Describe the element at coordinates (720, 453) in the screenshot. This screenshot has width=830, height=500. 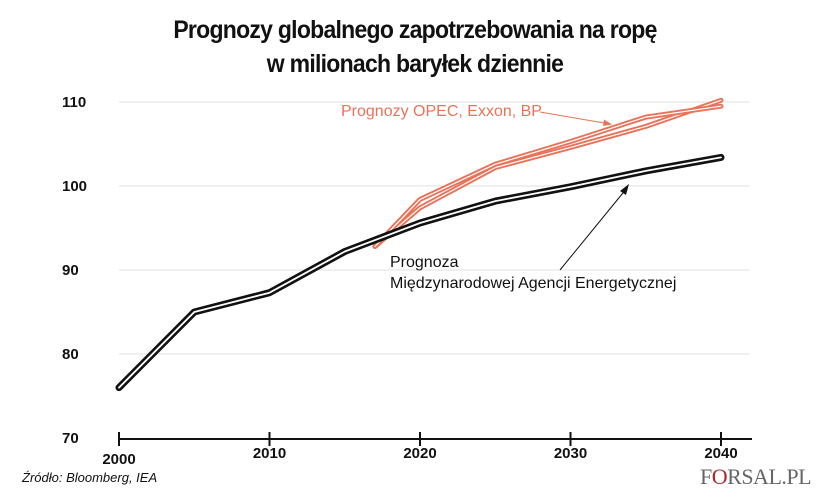
I see `x-tick-label: 2040` at that location.